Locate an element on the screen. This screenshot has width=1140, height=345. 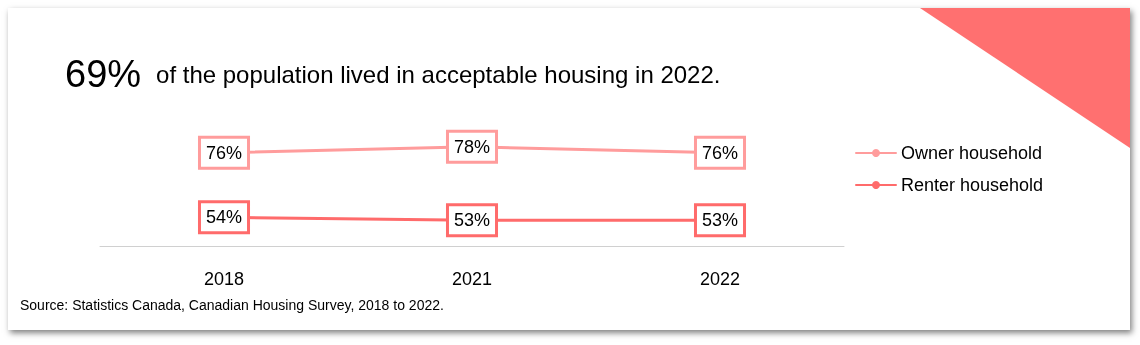
chart-title: 69% of the population lived in acceptable housing in 2022. is located at coordinates (393, 74).